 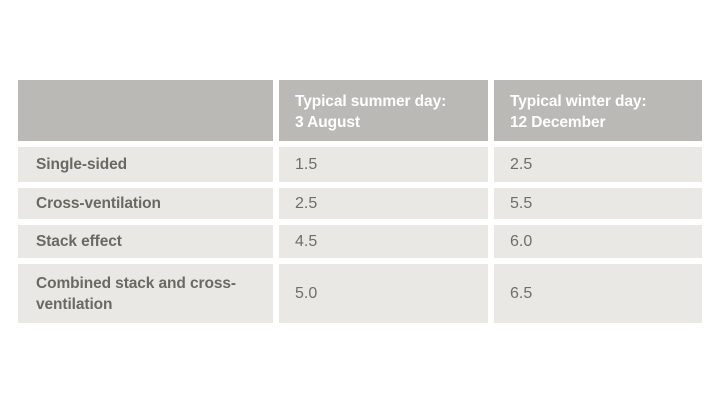 I want to click on header-empty-cell, so click(x=145, y=110).